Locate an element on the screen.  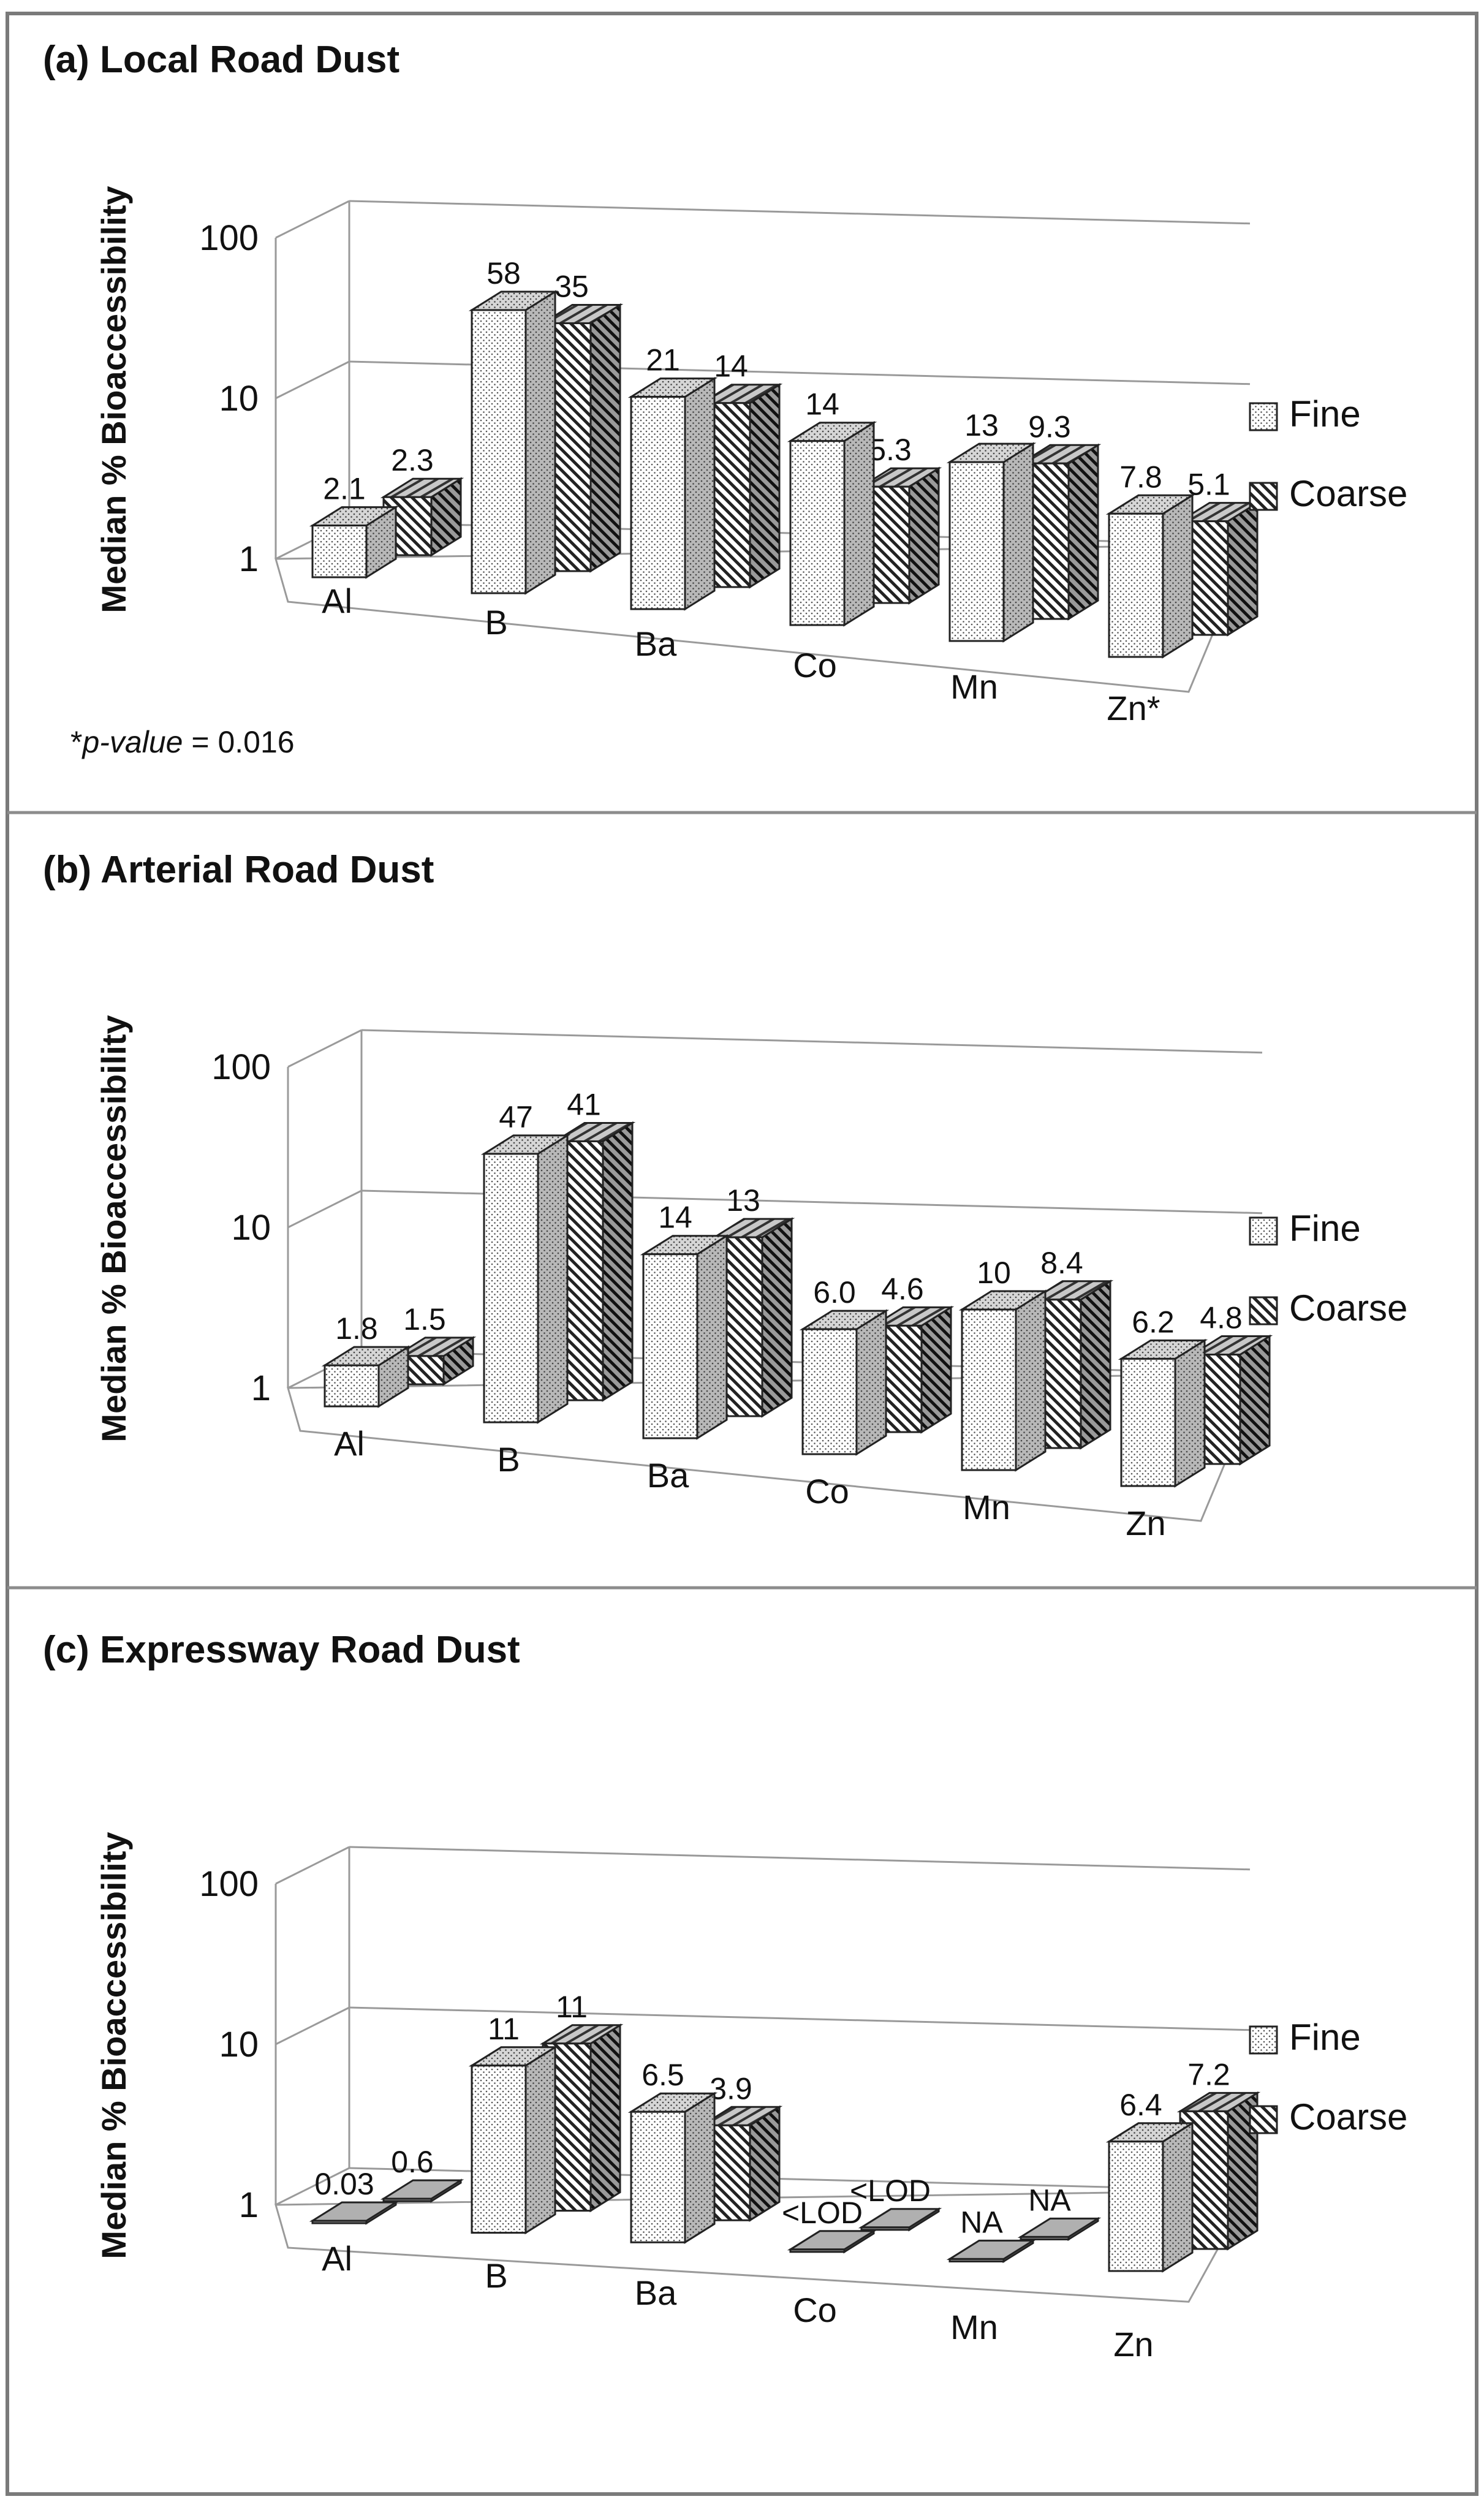
data-label: 7.2 is located at coordinates (1208, 2074).